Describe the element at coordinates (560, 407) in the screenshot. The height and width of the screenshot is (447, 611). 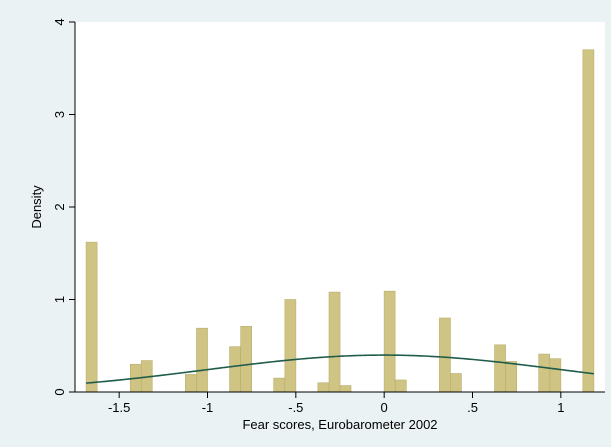
I see `x-tick-label: 1` at that location.